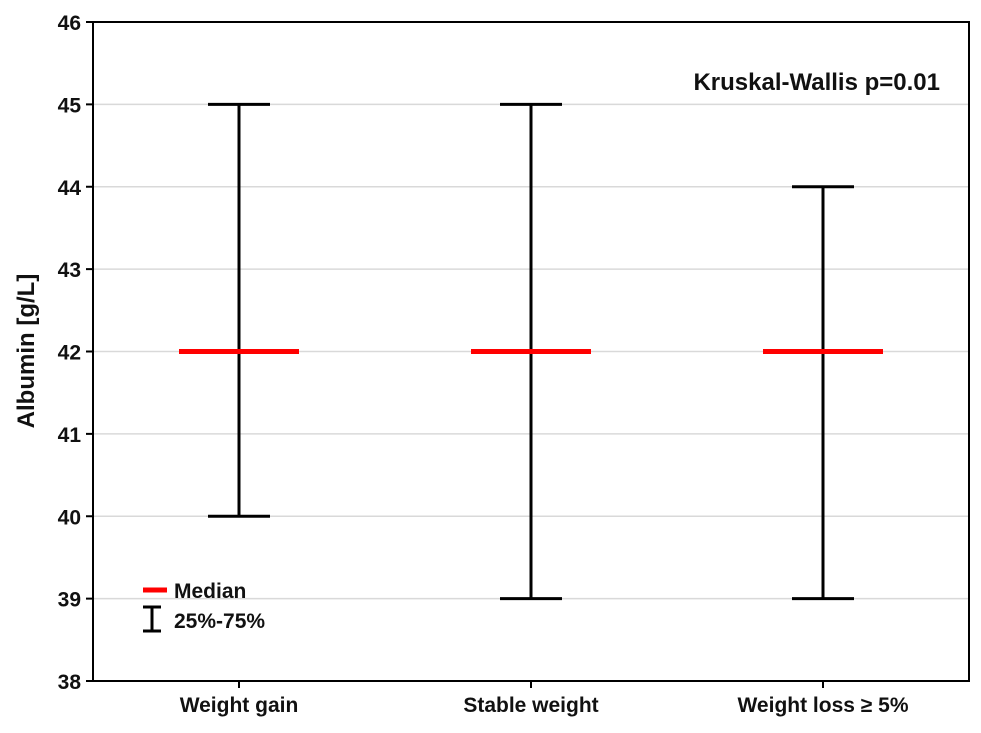 This screenshot has height=733, width=981. I want to click on y-axis-ticks: 38 39 40 41 42 43 44 45 46, so click(75, 353).